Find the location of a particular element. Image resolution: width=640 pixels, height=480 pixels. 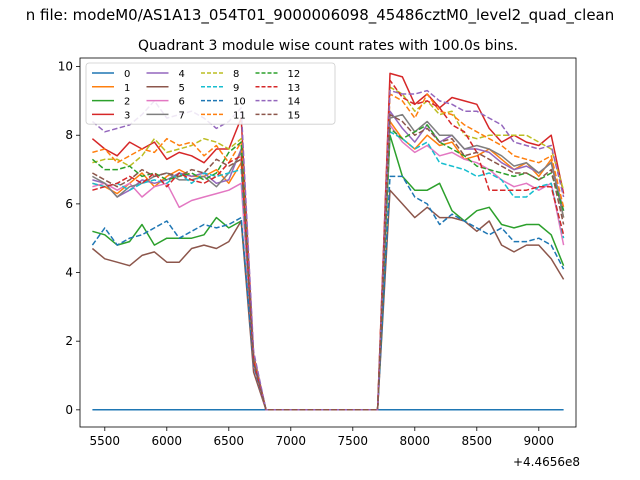

x-tick-label: 6500 is located at coordinates (229, 441).